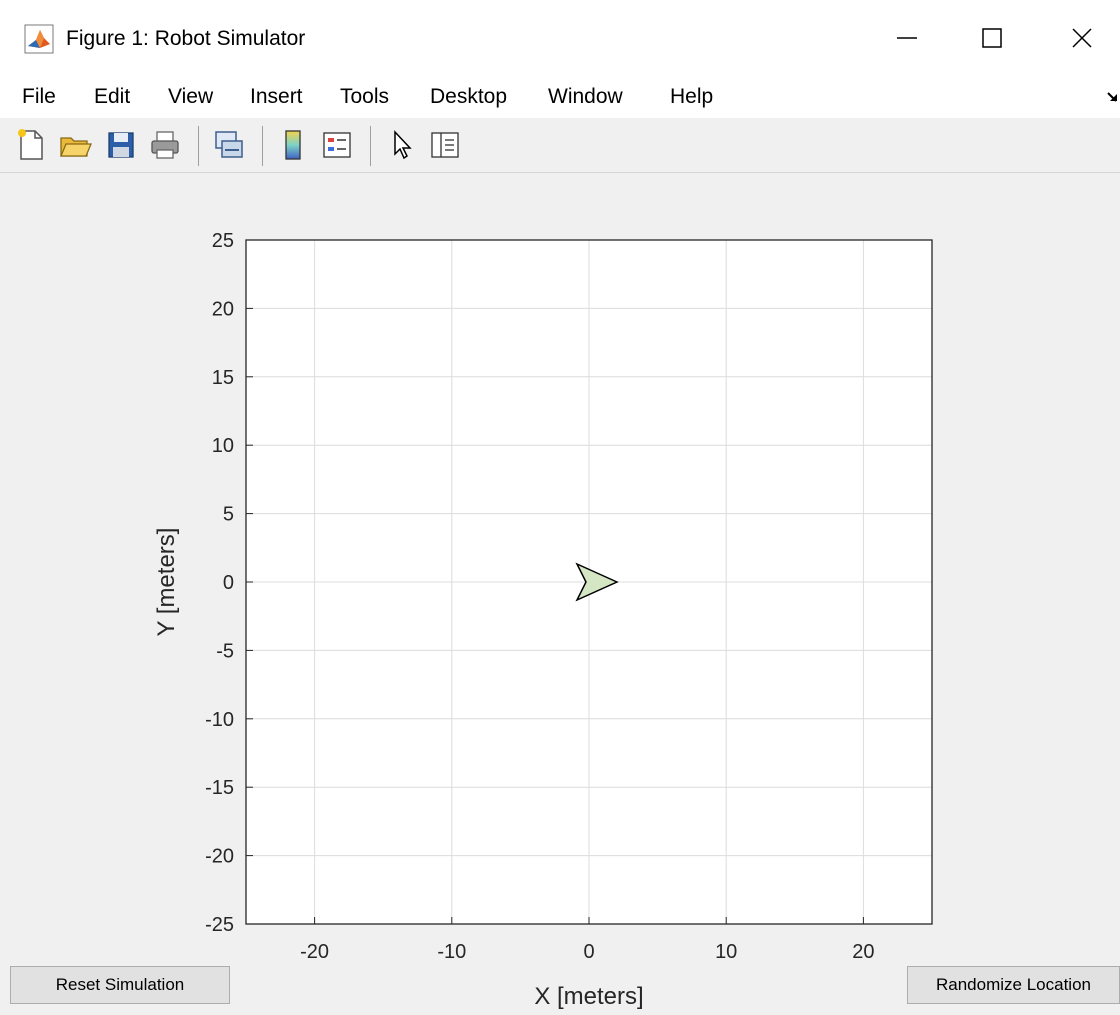 The height and width of the screenshot is (1015, 1120). What do you see at coordinates (120, 985) in the screenshot?
I see `reset-simulation-button: Reset Simulation` at bounding box center [120, 985].